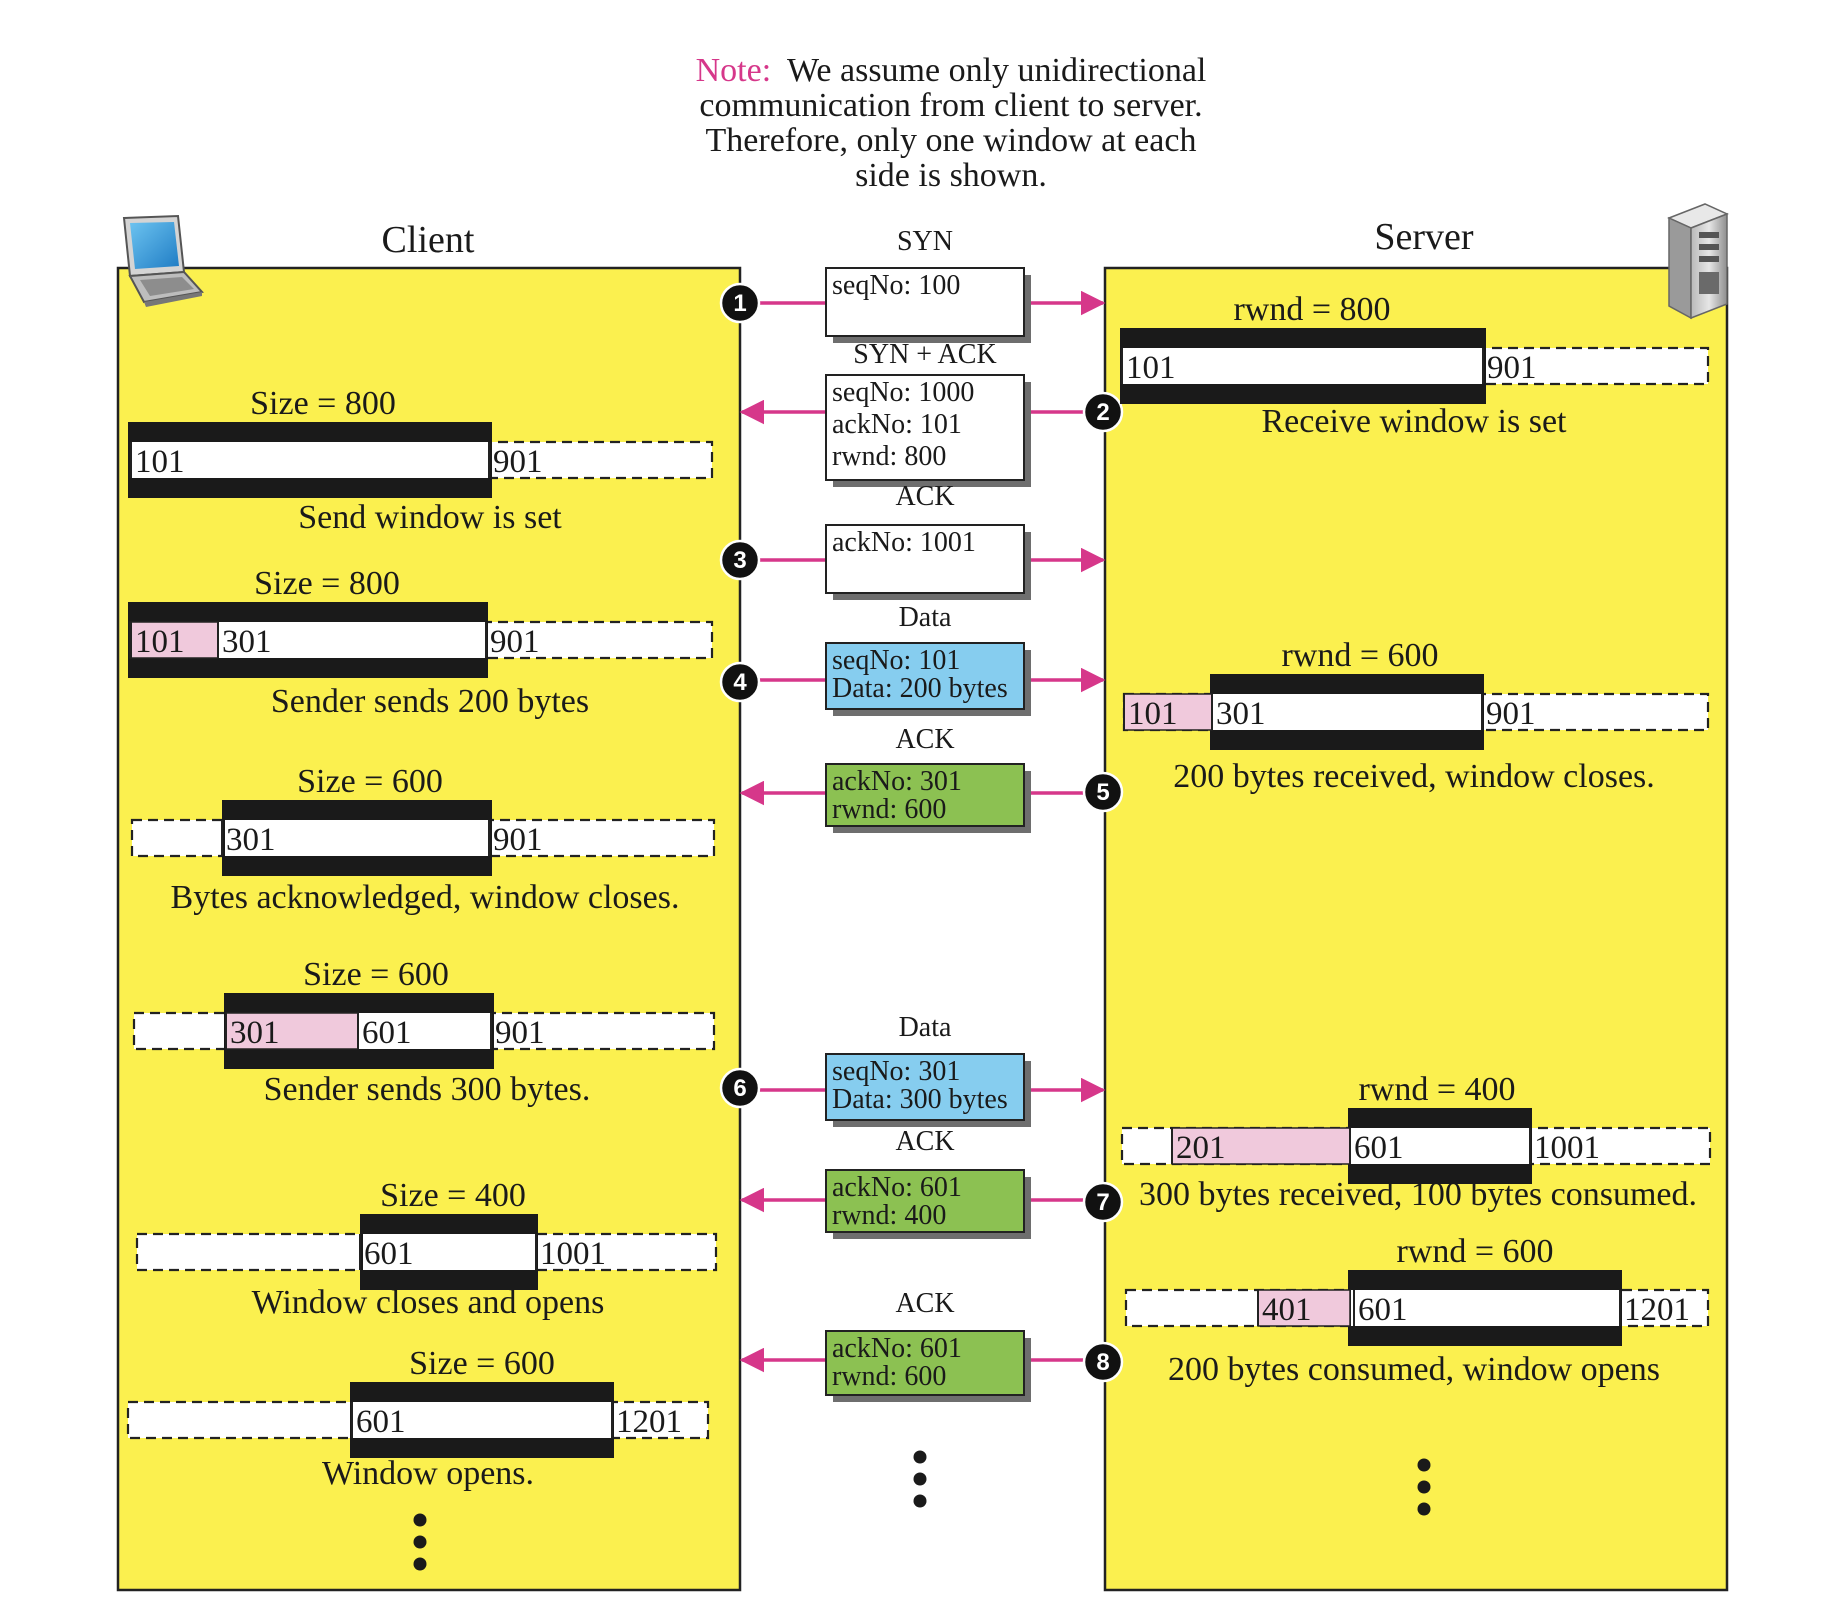  I want to click on note-line-2: communication from client to server., so click(950, 105).